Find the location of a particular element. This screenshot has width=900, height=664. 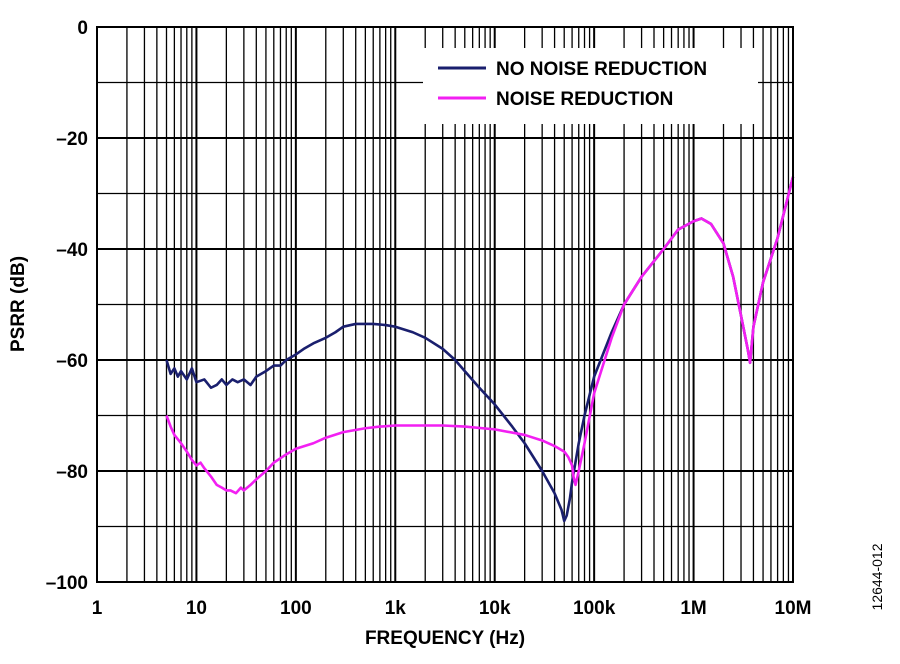

x-tick-label: 100 is located at coordinates (296, 608).